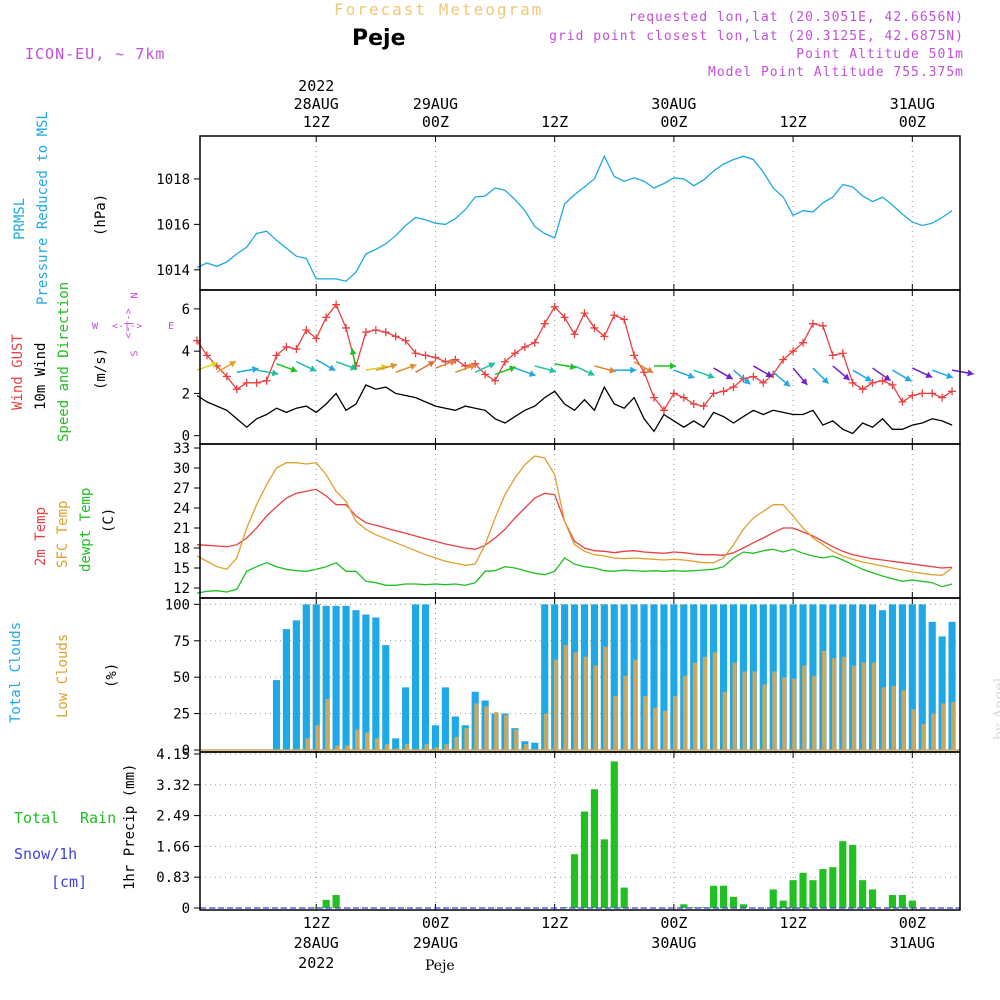  What do you see at coordinates (173, 786) in the screenshot?
I see `y-tick-label: 3.32` at bounding box center [173, 786].